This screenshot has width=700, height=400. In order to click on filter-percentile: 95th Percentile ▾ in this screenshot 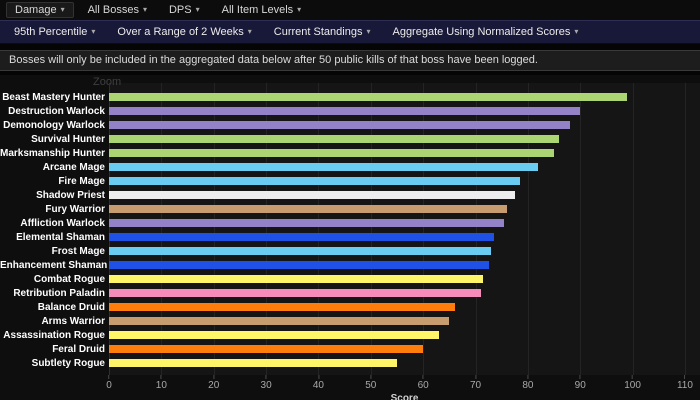, I will do `click(54, 32)`.